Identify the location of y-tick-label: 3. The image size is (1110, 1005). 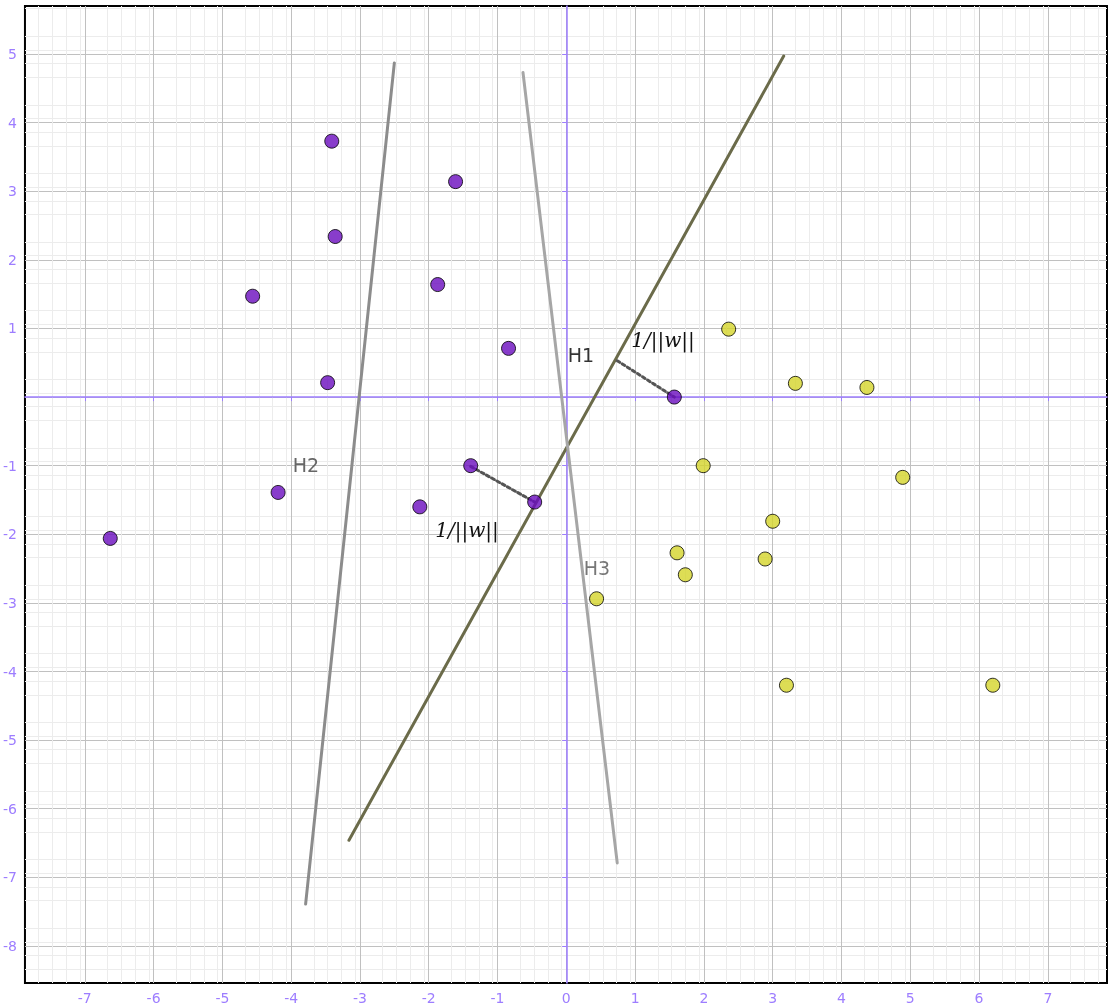
(12, 191).